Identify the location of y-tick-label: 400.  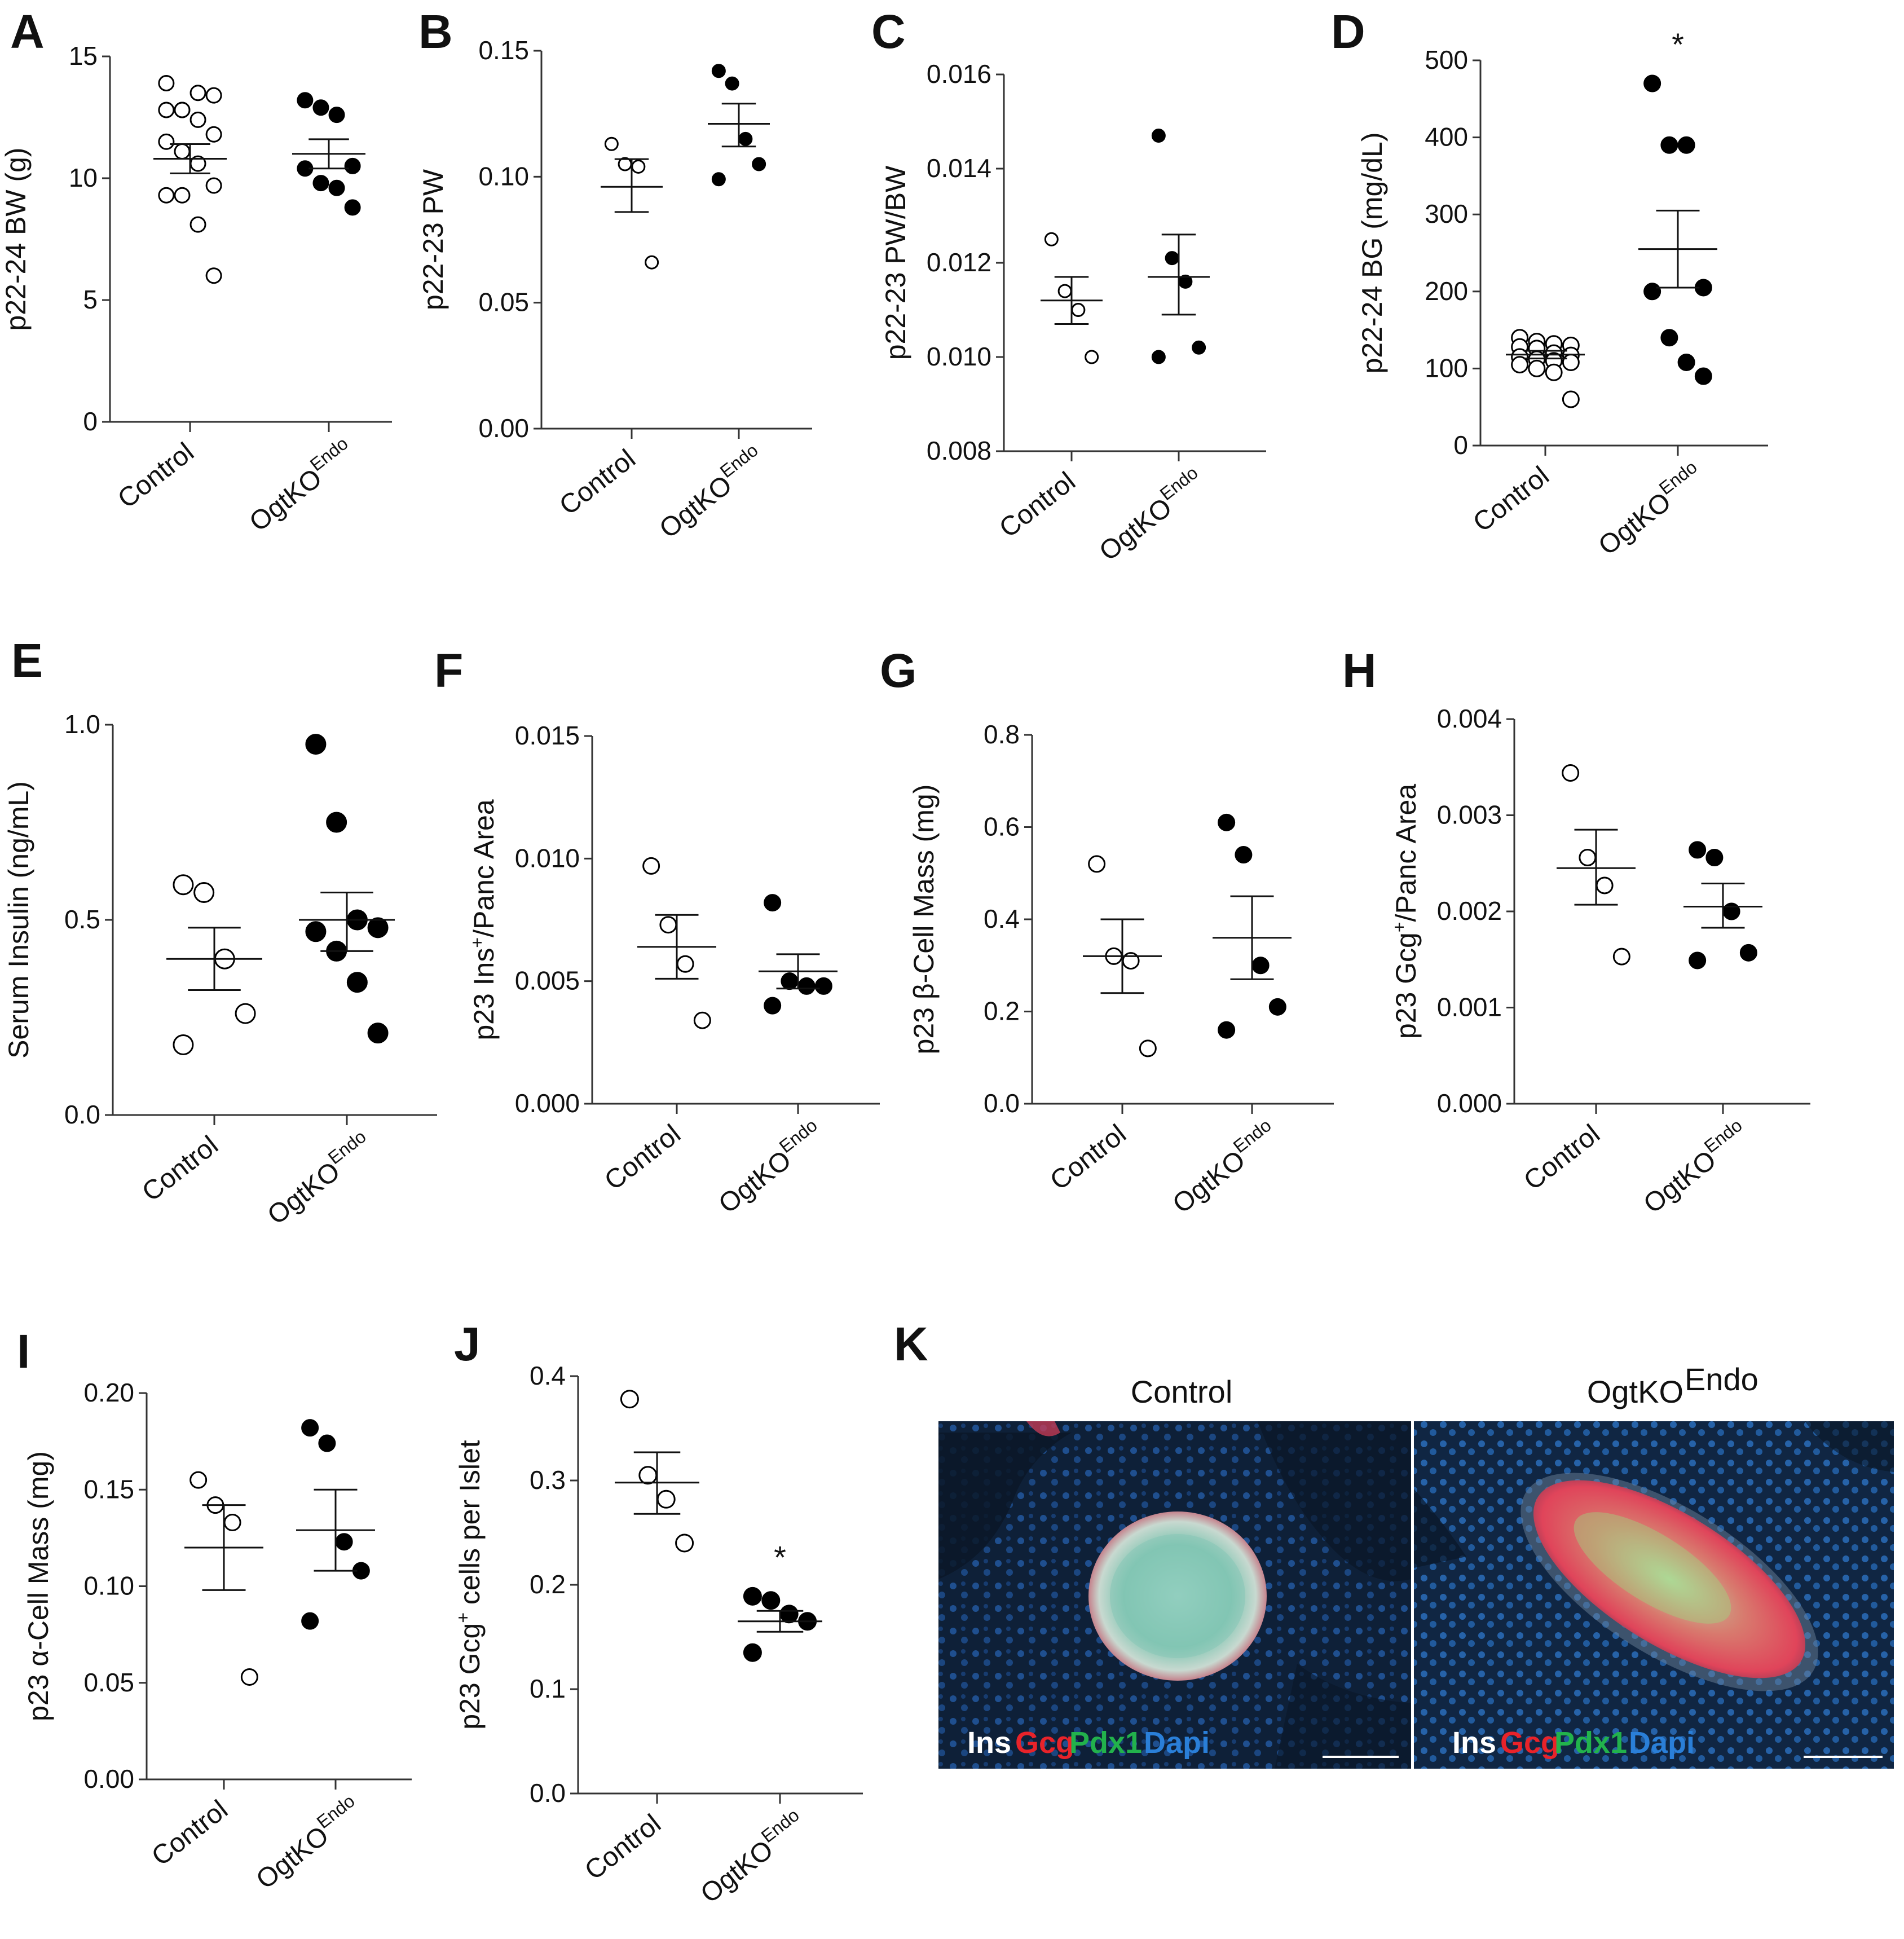
(1447, 137).